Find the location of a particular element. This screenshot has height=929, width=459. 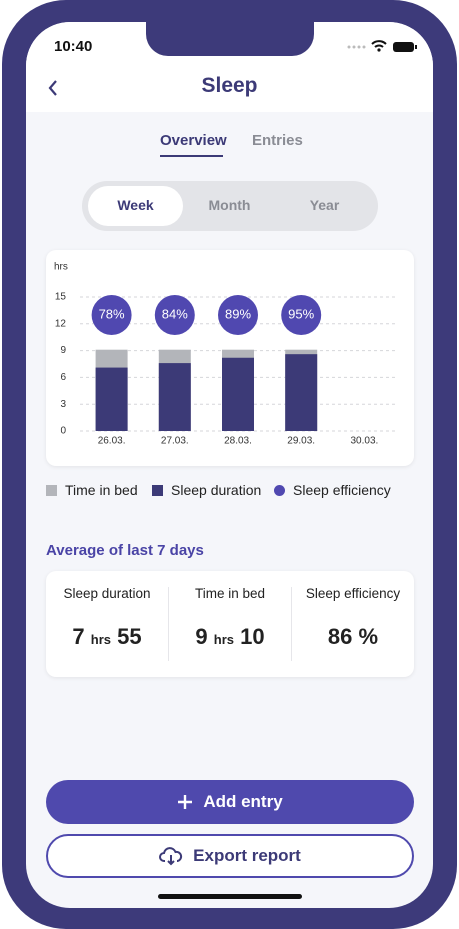

y-tick-label: 12 is located at coordinates (61, 323).